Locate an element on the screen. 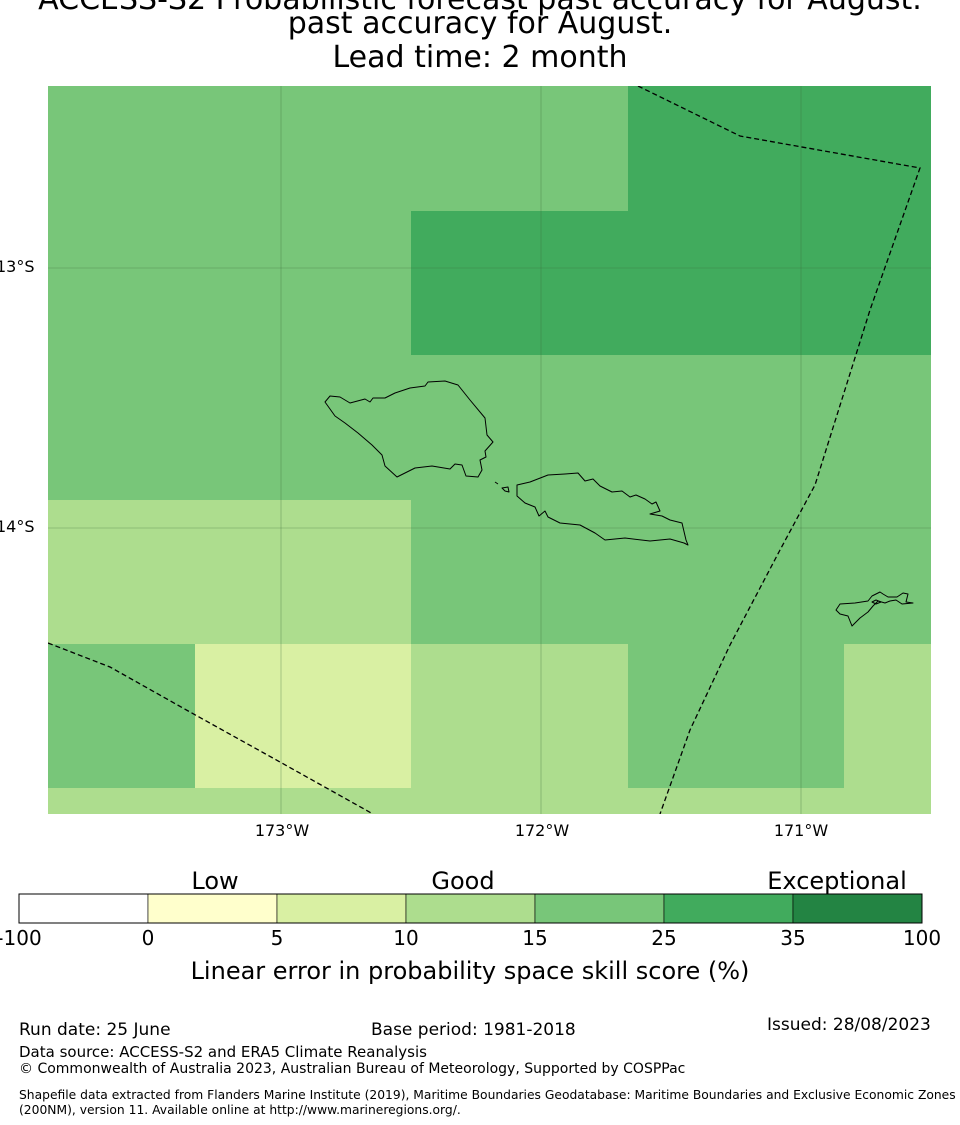 This screenshot has height=1125, width=960. colorbar-tick-label: 15 is located at coordinates (535, 938).